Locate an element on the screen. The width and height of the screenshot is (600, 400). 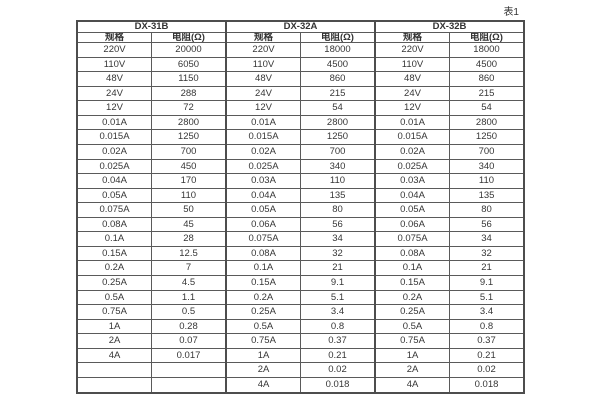
table-row: 0.015A 1250 0.015A 1250 0.015A 1250 is located at coordinates (300, 137).